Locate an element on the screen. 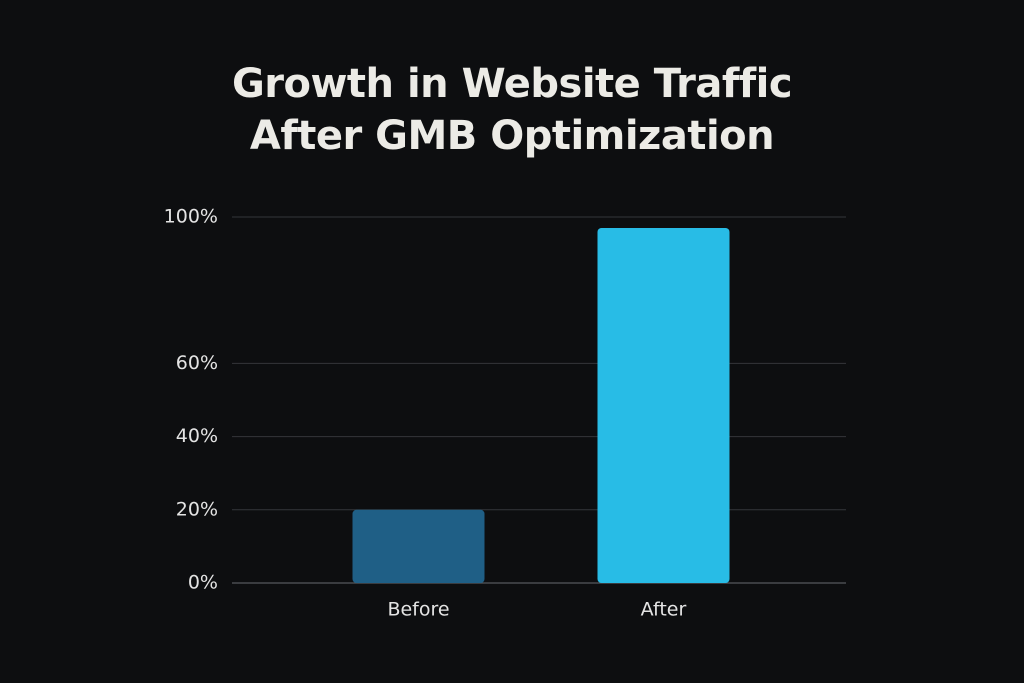 This screenshot has width=1024, height=683. y-tick-label: 20% is located at coordinates (197, 509).